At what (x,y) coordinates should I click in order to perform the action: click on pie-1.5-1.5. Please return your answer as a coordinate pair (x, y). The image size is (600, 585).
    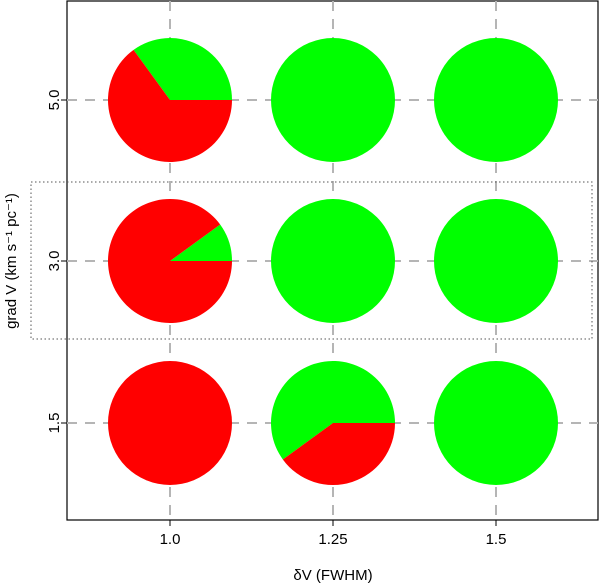
    Looking at the image, I should click on (496, 423).